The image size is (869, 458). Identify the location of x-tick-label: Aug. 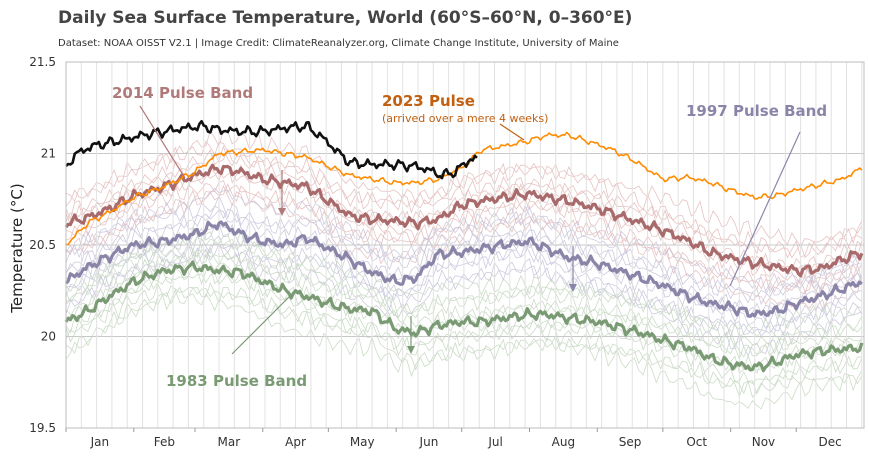
(563, 442).